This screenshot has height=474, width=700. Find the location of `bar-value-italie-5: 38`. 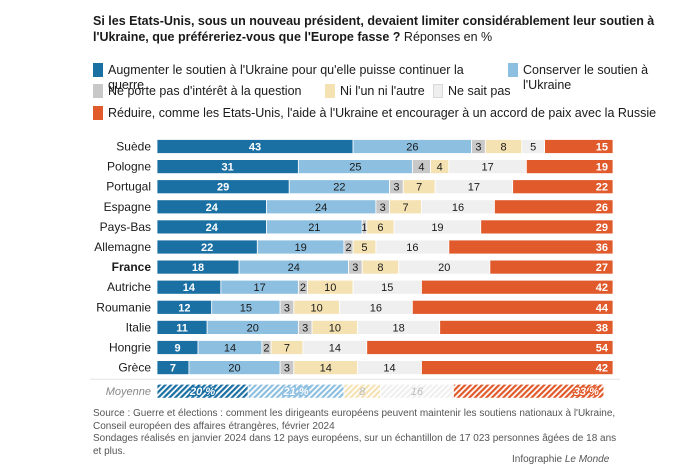

bar-value-italie-5: 38 is located at coordinates (602, 328).